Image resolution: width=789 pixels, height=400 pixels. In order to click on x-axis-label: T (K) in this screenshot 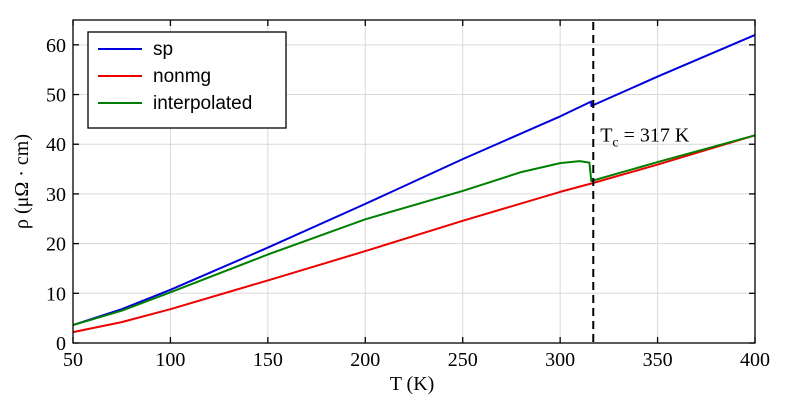, I will do `click(412, 384)`.